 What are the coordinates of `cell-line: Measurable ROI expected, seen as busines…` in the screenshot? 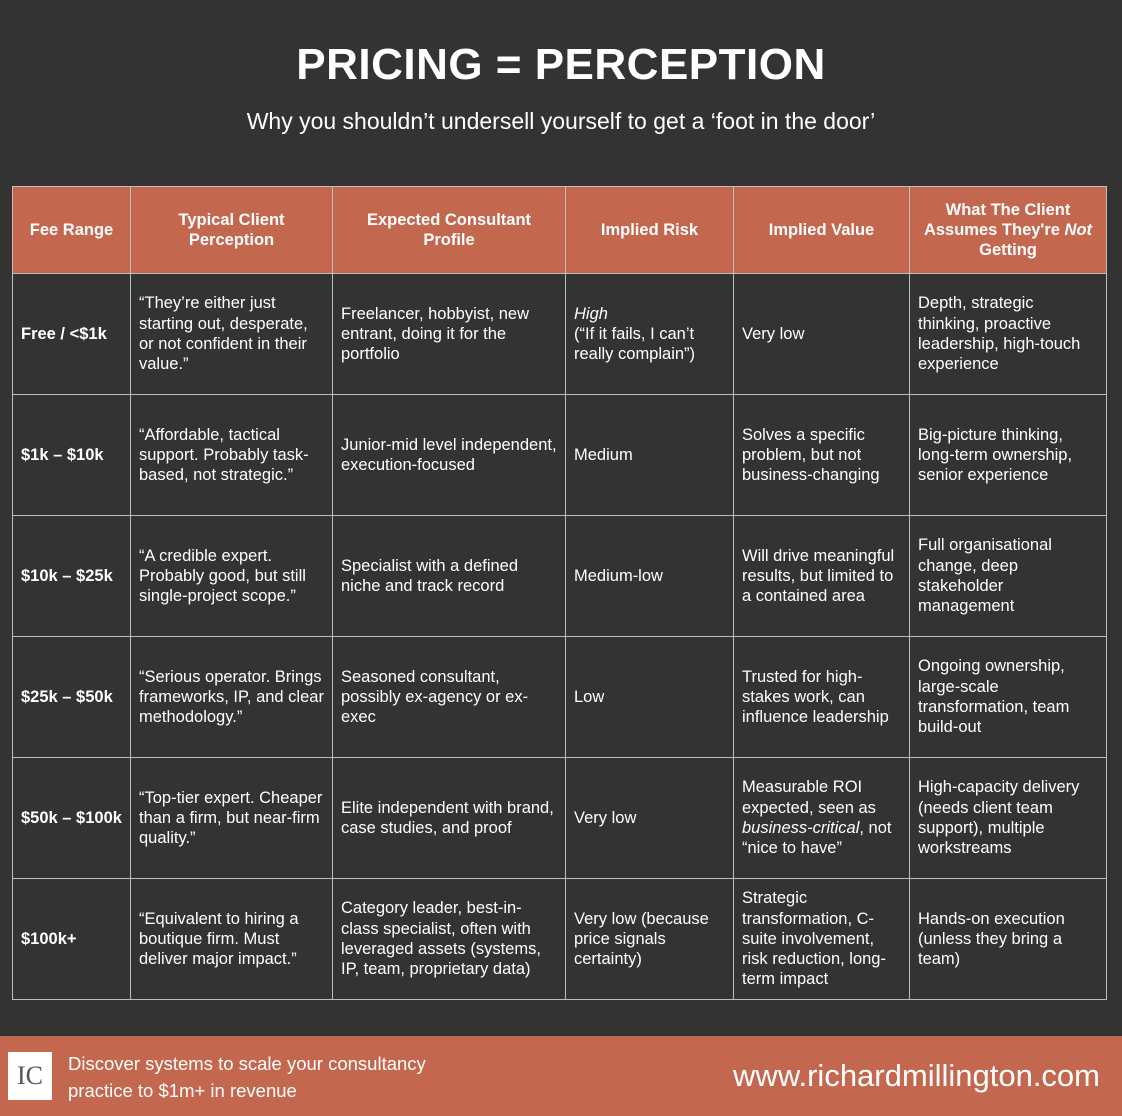 It's located at (821, 817).